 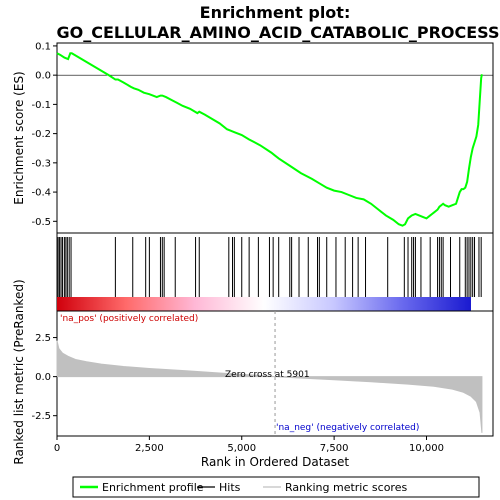 What do you see at coordinates (149, 448) in the screenshot?
I see `metric-x-tick-label: 2,500` at bounding box center [149, 448].